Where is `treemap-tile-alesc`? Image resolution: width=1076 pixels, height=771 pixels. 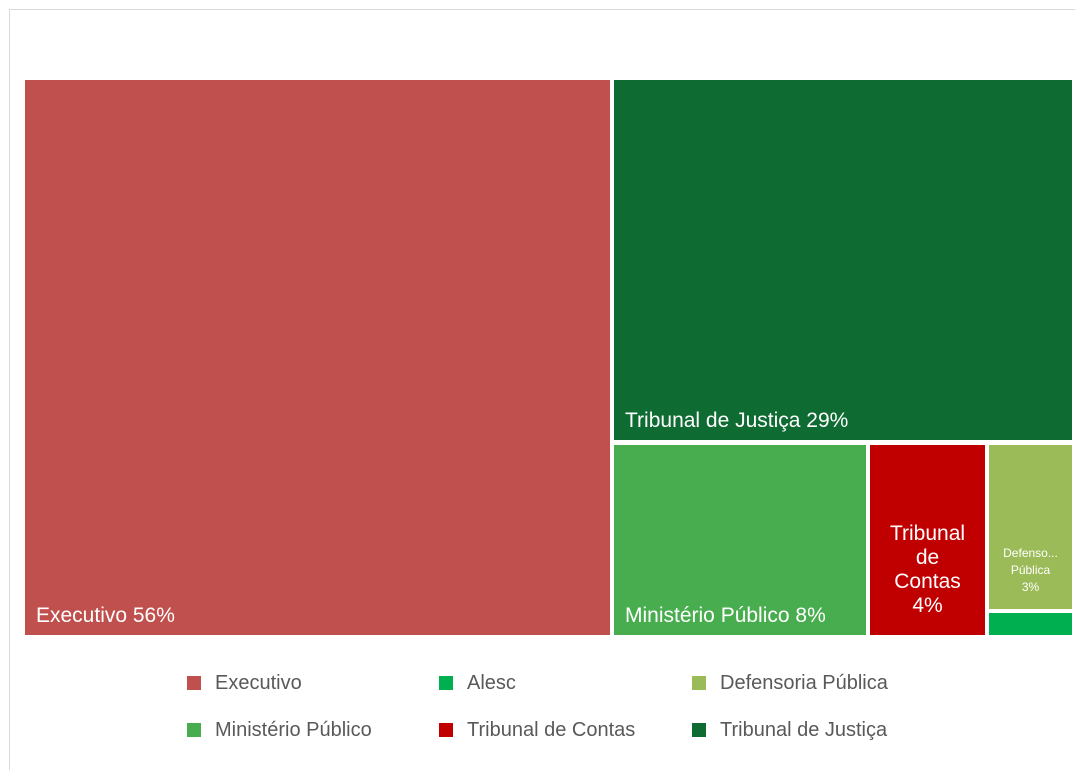 treemap-tile-alesc is located at coordinates (1030, 624).